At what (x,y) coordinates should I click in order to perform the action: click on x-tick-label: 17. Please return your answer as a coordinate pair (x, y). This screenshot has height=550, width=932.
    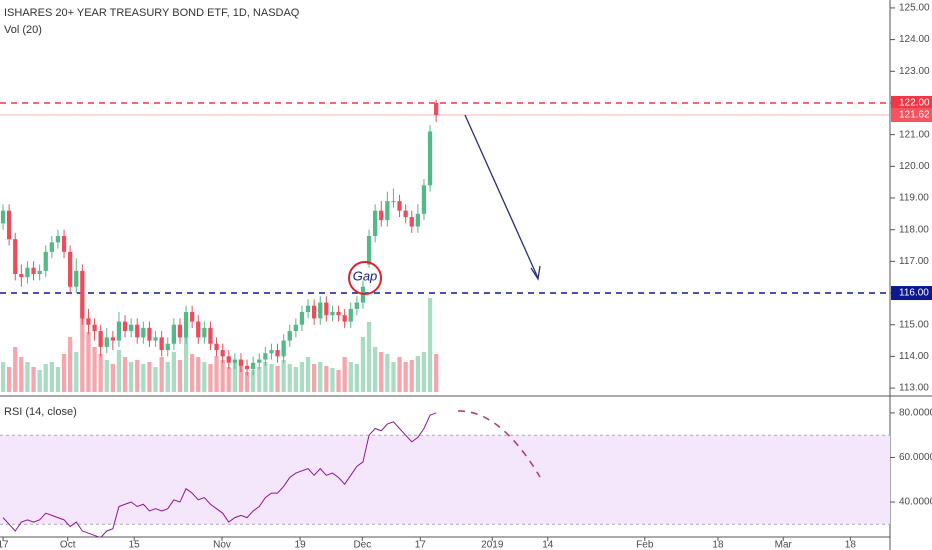
    Looking at the image, I should click on (421, 545).